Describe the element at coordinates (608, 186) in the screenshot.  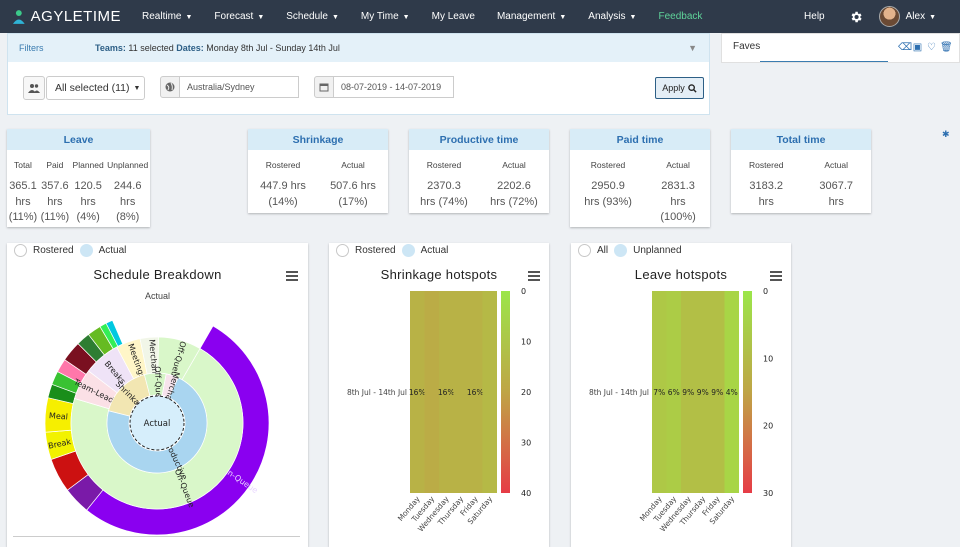
I see `stat-value-line: 2950.9` at that location.